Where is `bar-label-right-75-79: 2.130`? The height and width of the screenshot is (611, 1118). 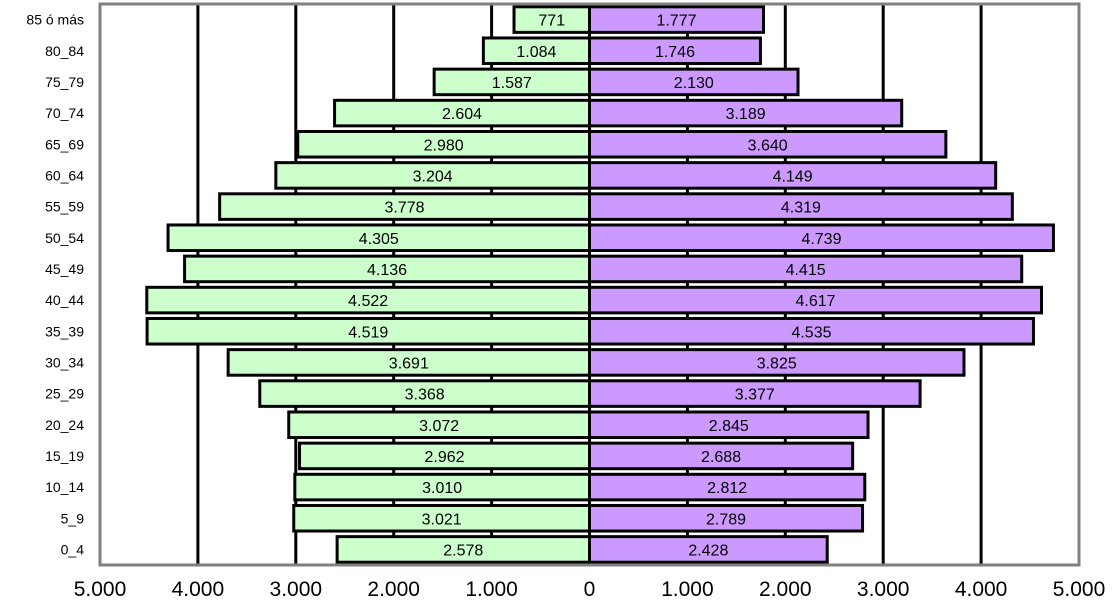 bar-label-right-75-79: 2.130 is located at coordinates (694, 83).